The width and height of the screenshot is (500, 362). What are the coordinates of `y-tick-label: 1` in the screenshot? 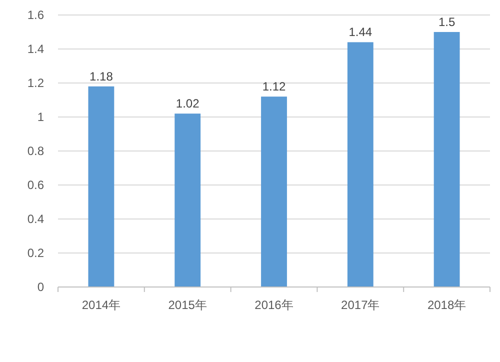 It's located at (40, 117).